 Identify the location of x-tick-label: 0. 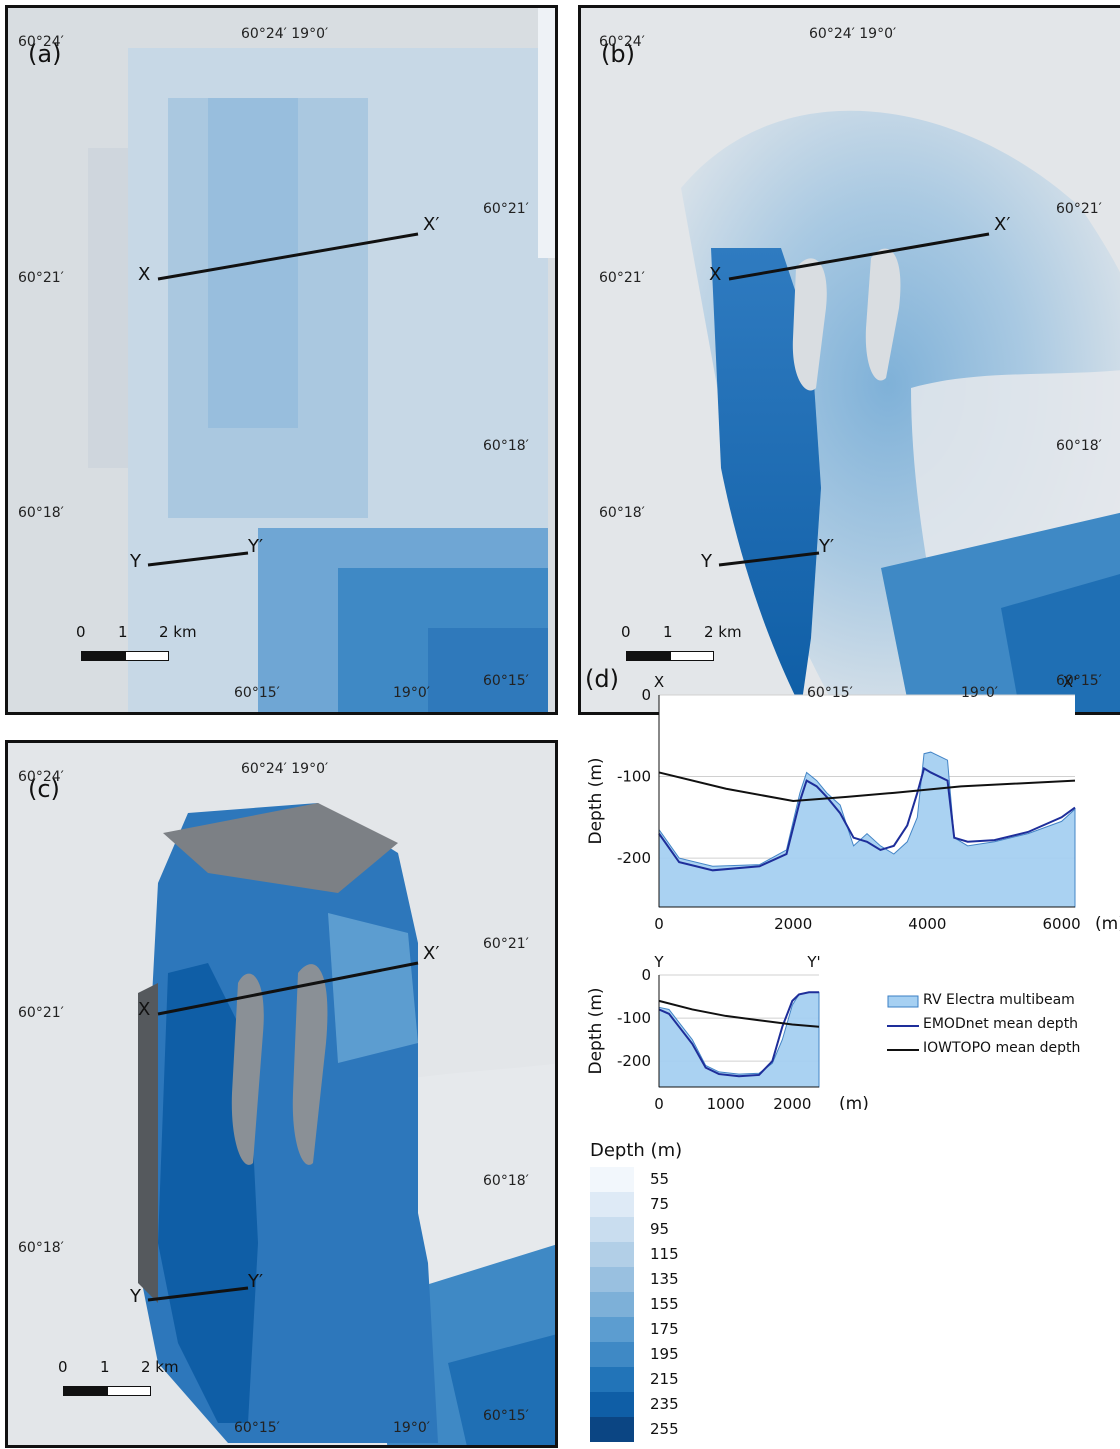
(659, 924).